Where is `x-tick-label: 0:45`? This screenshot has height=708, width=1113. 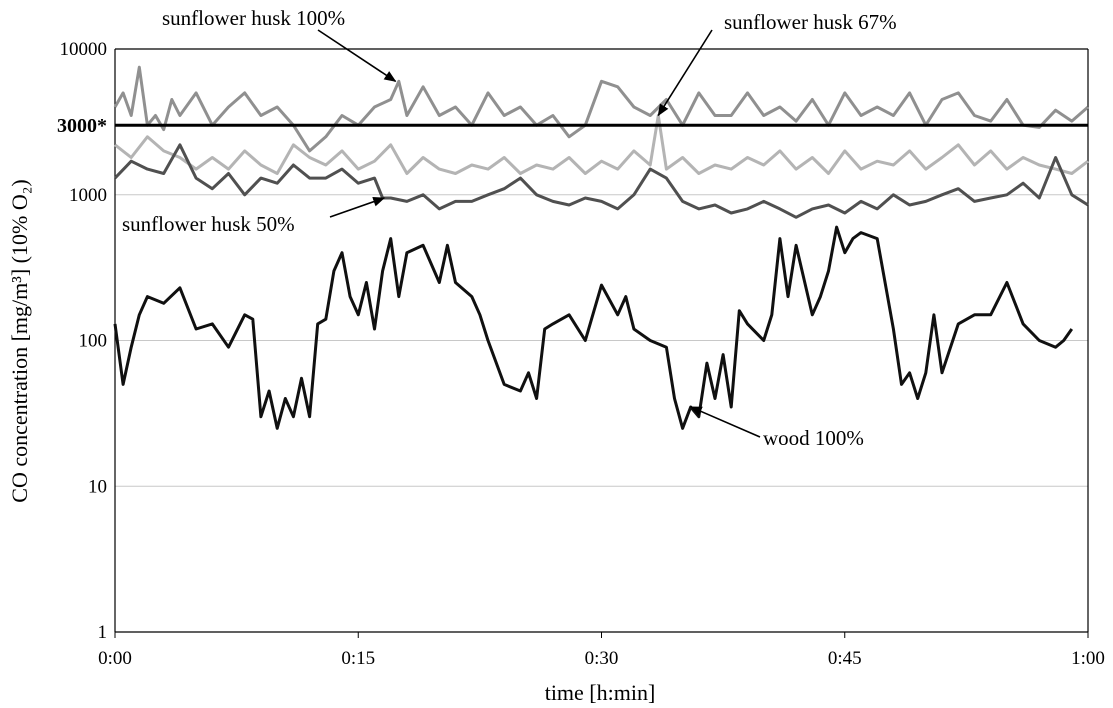 x-tick-label: 0:45 is located at coordinates (845, 658).